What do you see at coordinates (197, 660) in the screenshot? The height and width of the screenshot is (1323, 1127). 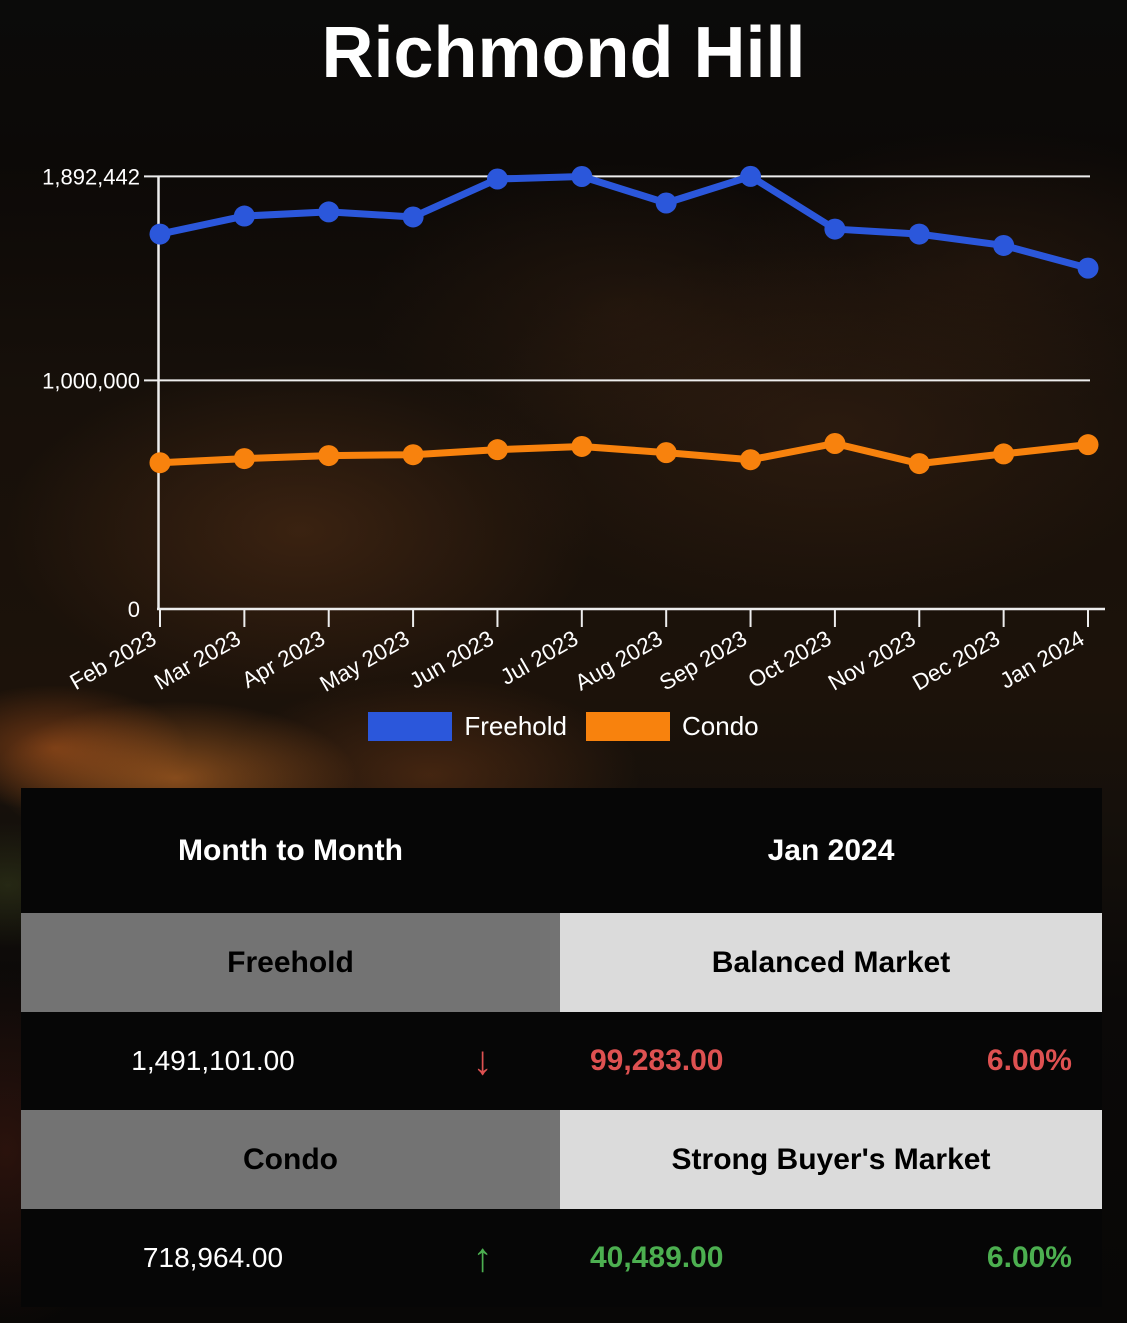 I see `svg-text: Mar 2023` at bounding box center [197, 660].